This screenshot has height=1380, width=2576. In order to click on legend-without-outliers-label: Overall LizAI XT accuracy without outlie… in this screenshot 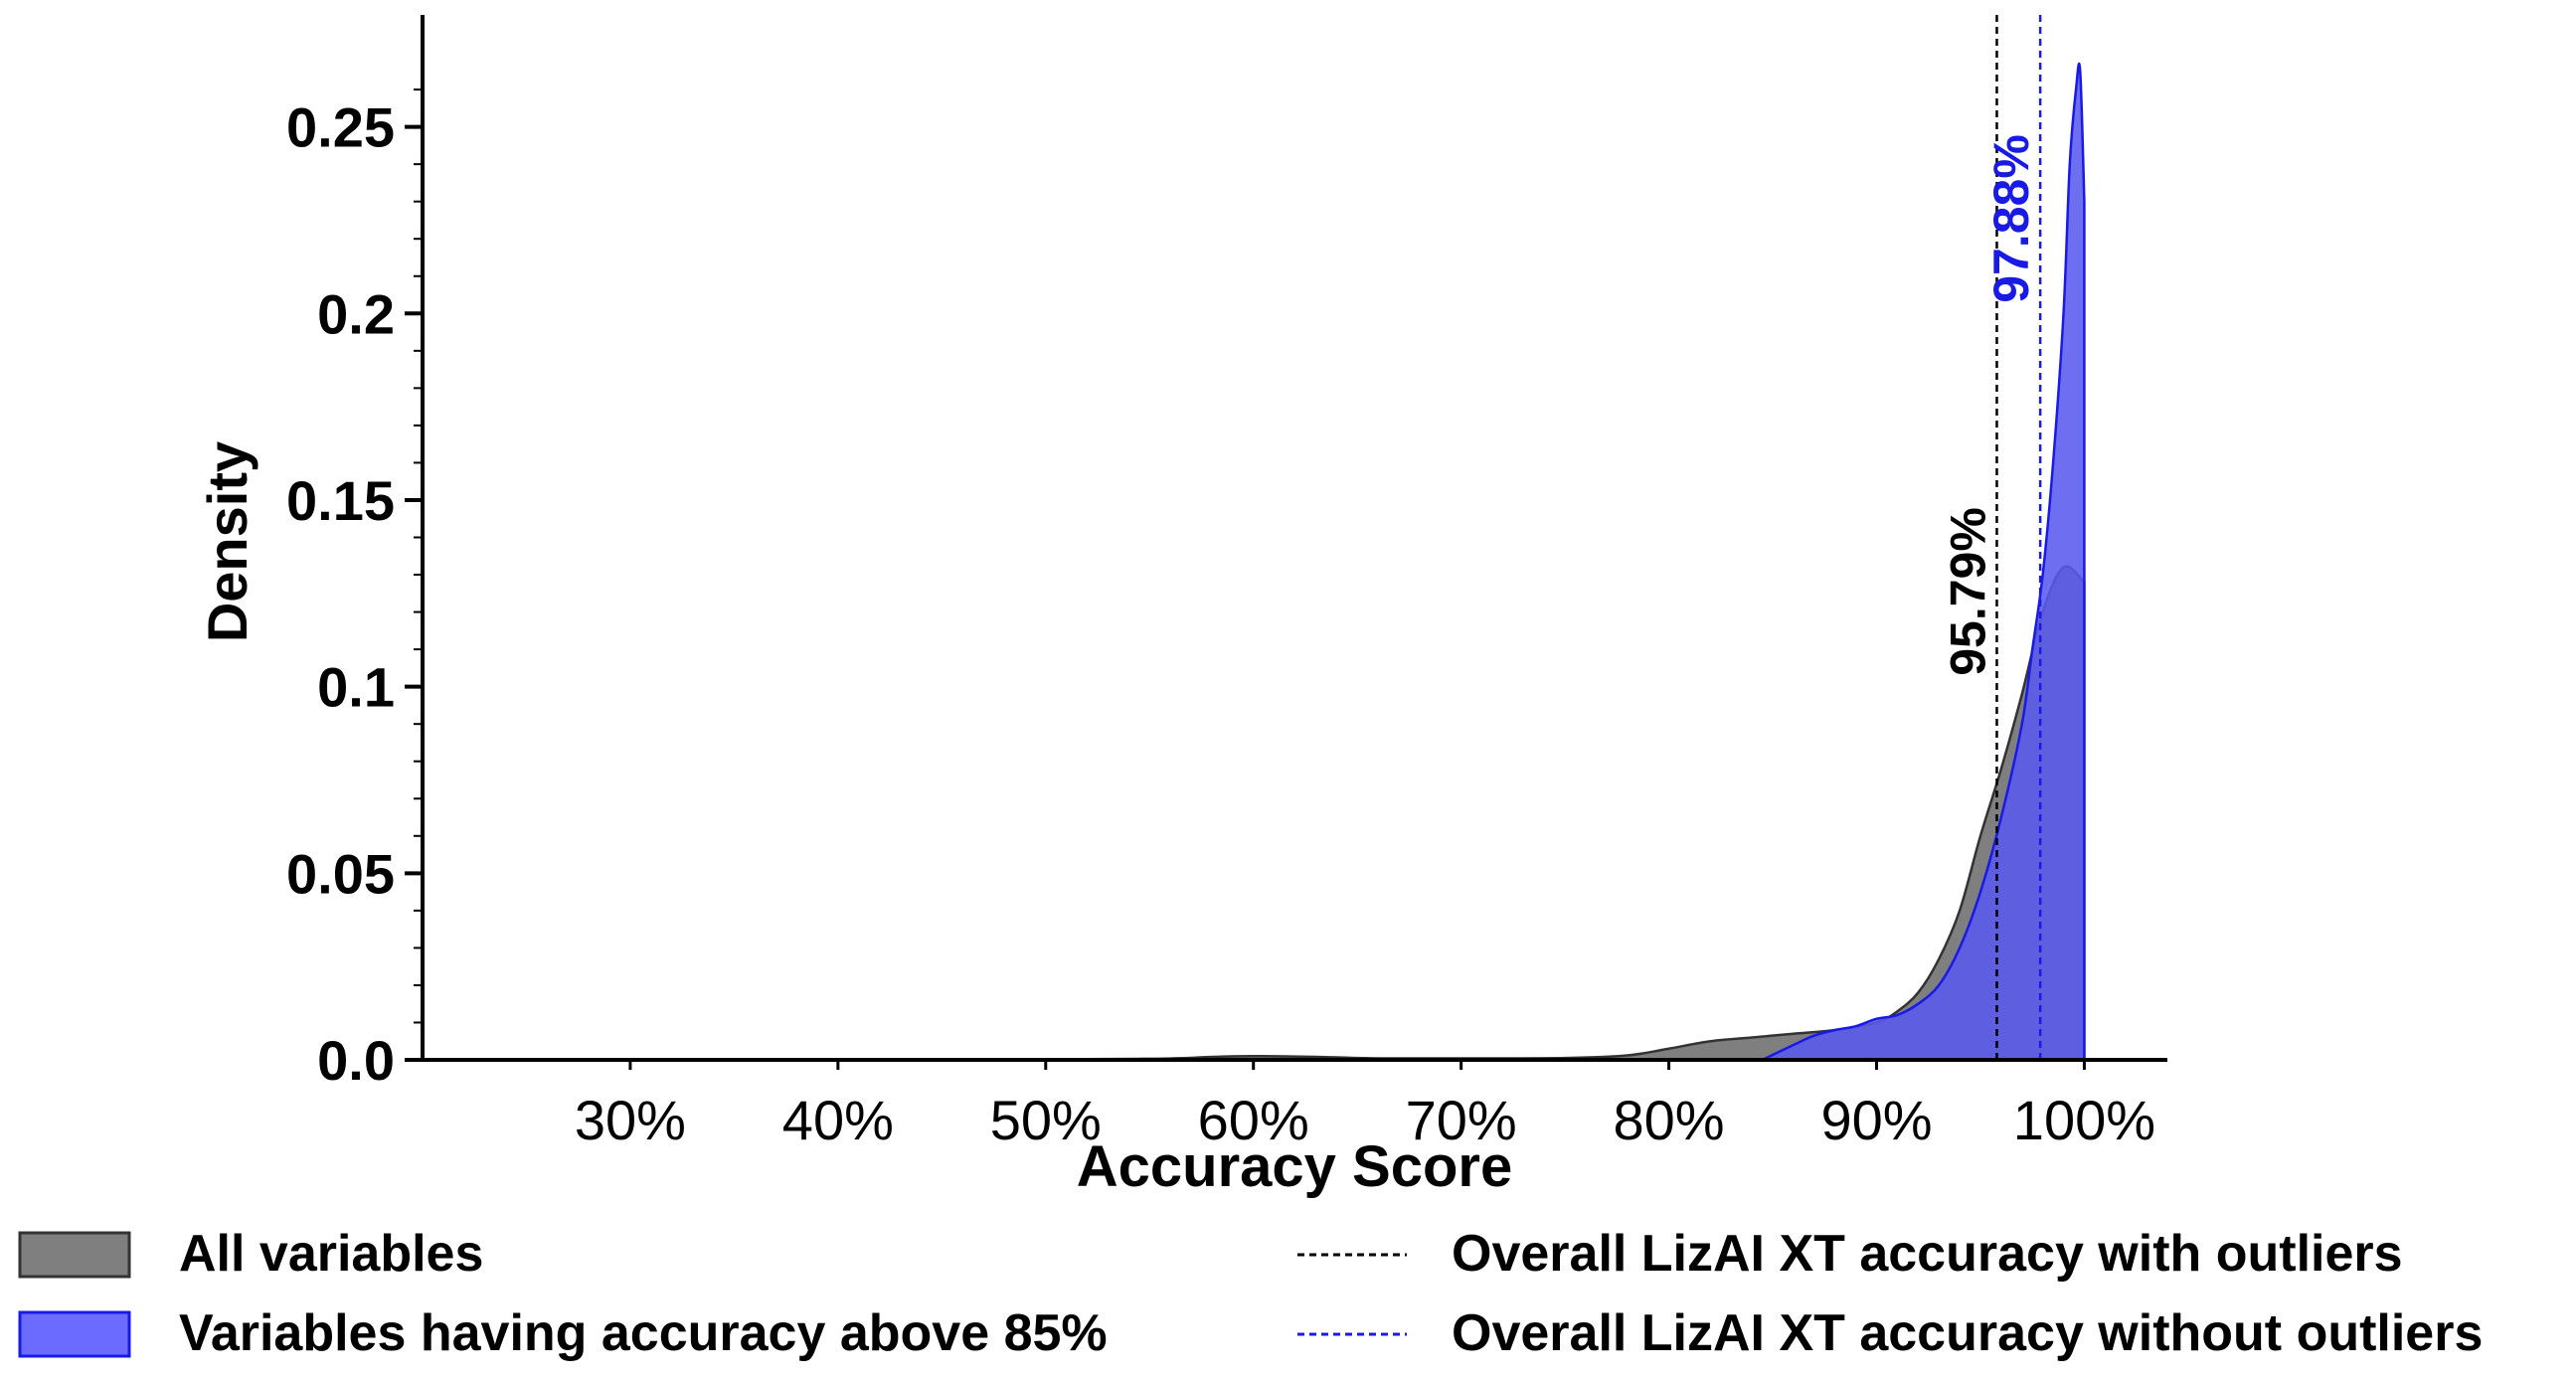, I will do `click(1967, 1333)`.